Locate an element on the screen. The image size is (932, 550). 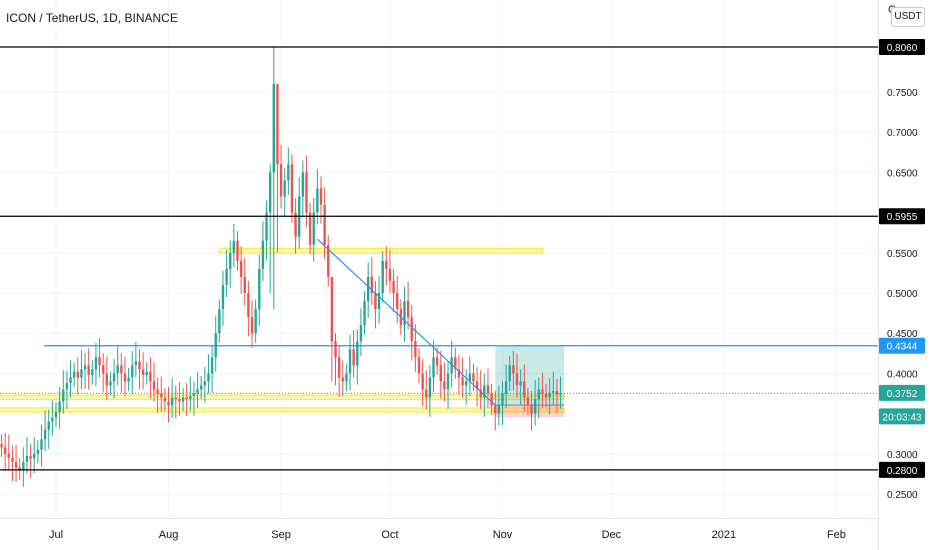
time-tick-label: Dec is located at coordinates (612, 535).